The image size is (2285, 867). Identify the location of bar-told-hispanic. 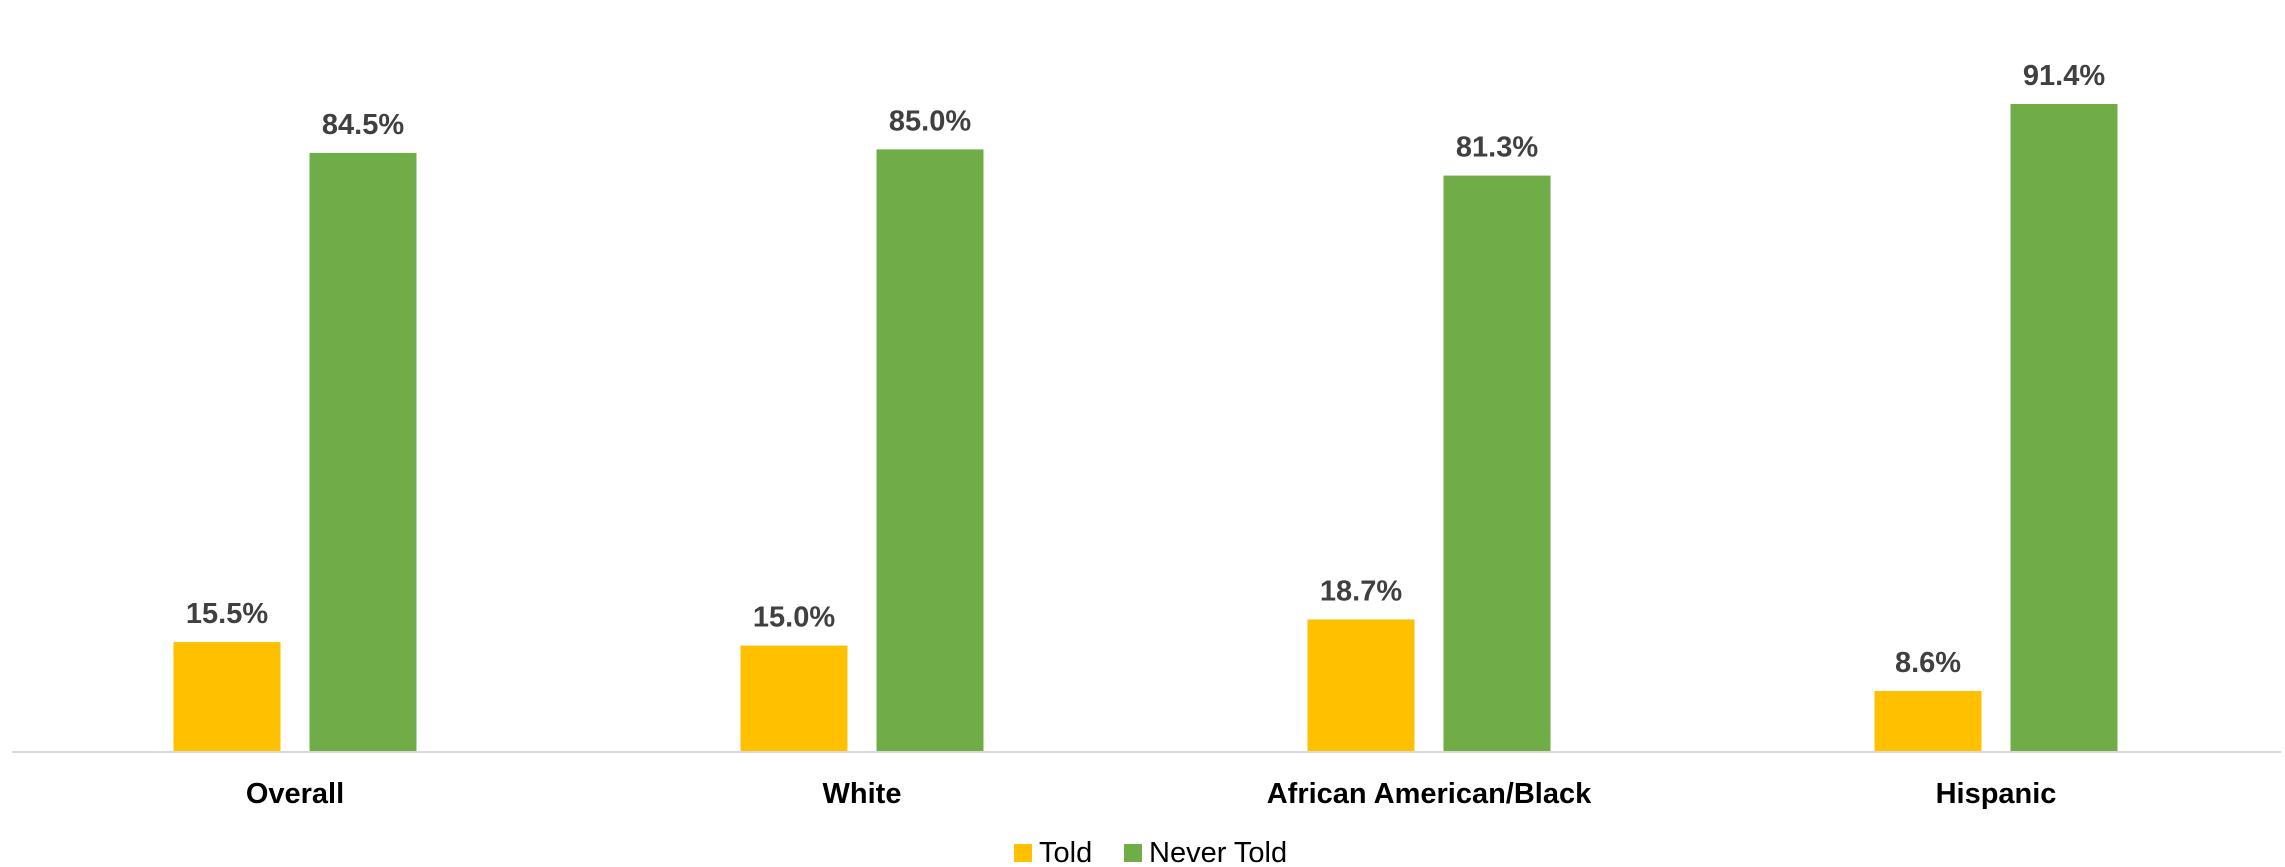
(1928, 721).